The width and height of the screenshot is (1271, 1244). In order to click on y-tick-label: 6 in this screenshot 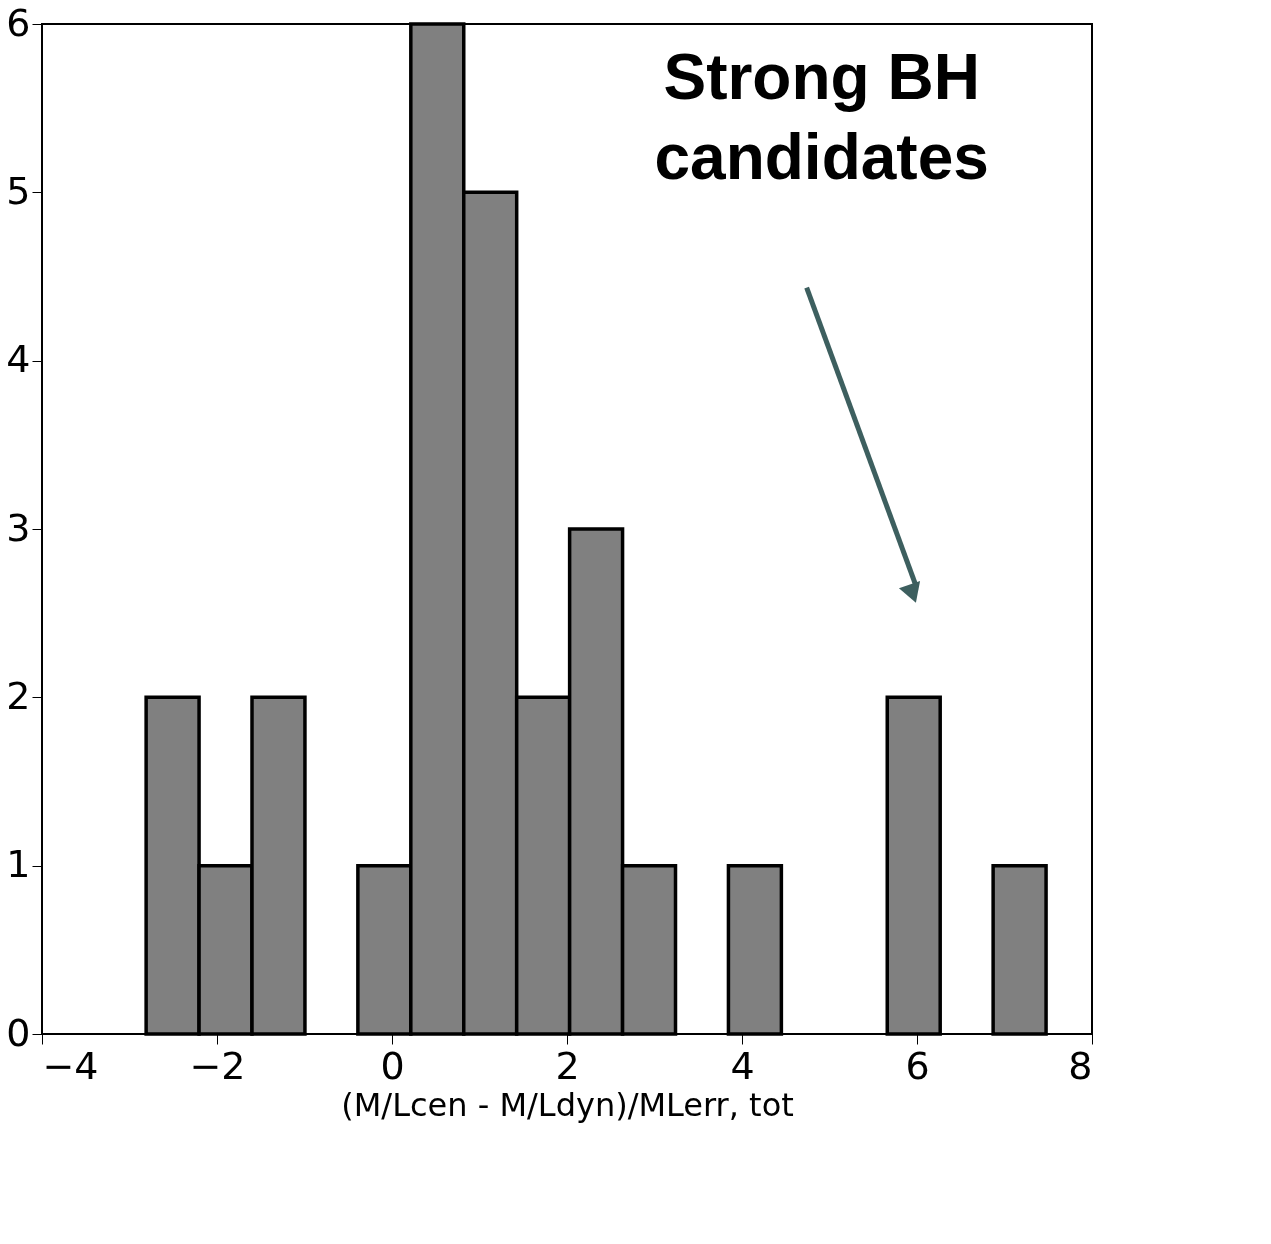, I will do `click(18, 22)`.